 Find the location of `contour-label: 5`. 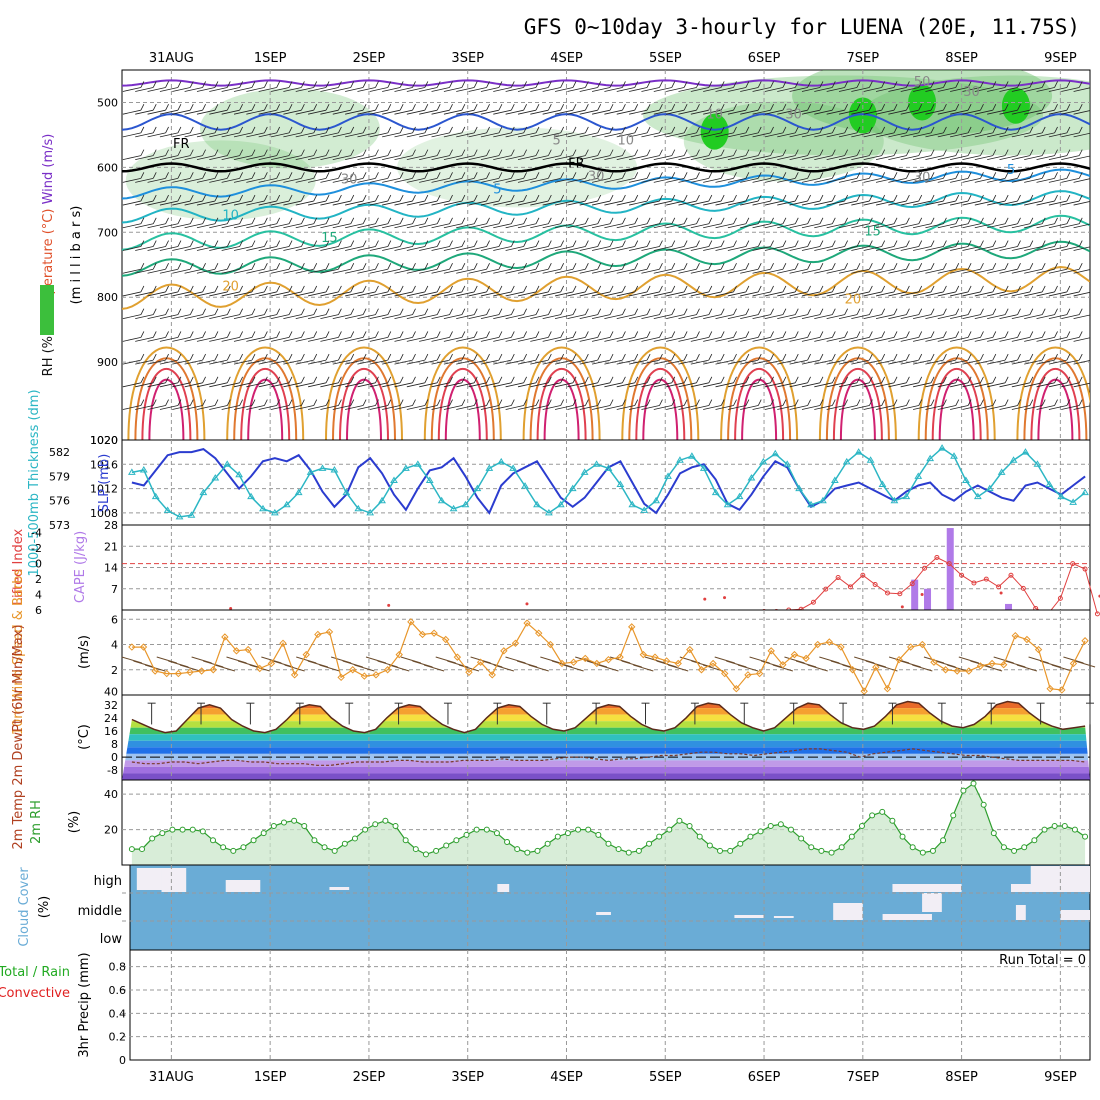

contour-label: 5 is located at coordinates (497, 189).